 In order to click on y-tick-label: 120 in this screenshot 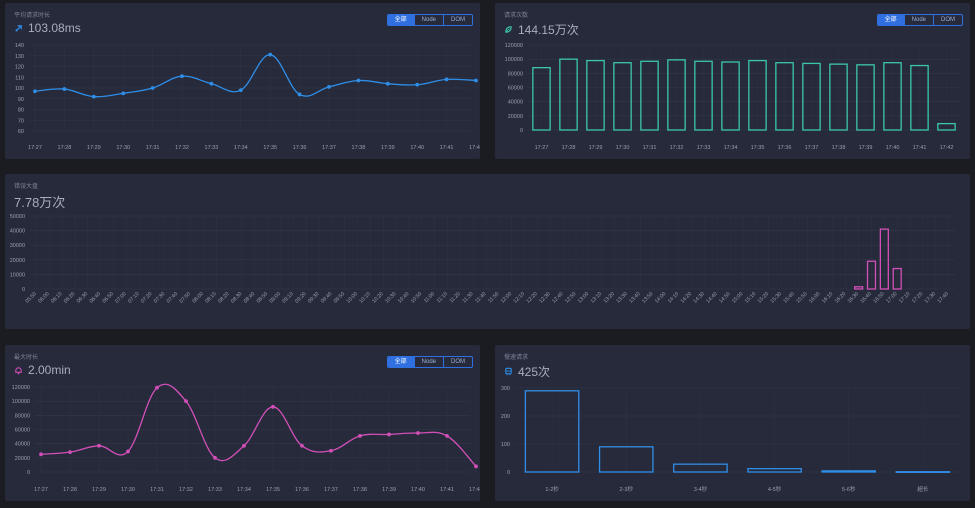, I will do `click(19, 68)`.